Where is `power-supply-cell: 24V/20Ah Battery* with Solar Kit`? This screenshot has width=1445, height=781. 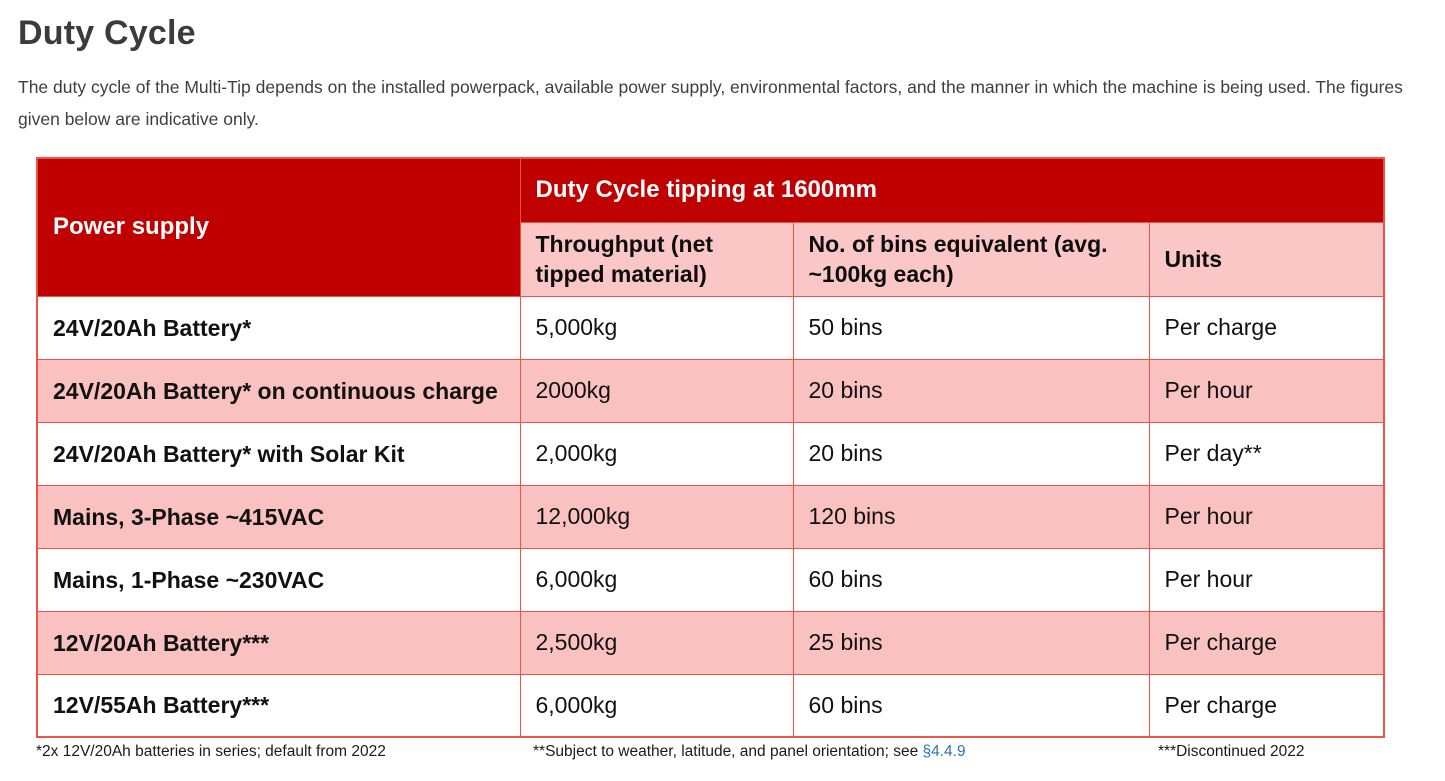
power-supply-cell: 24V/20Ah Battery* with Solar Kit is located at coordinates (278, 453).